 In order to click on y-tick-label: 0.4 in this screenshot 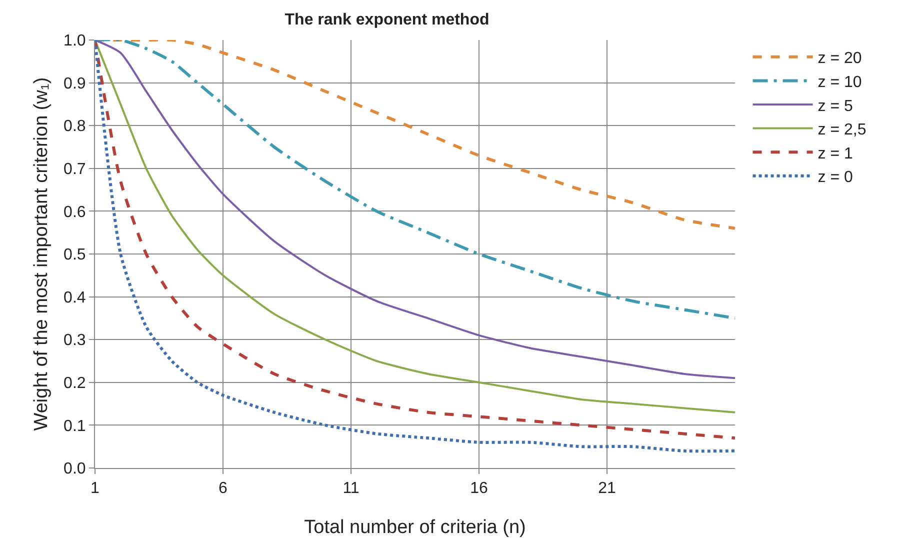, I will do `click(75, 297)`.